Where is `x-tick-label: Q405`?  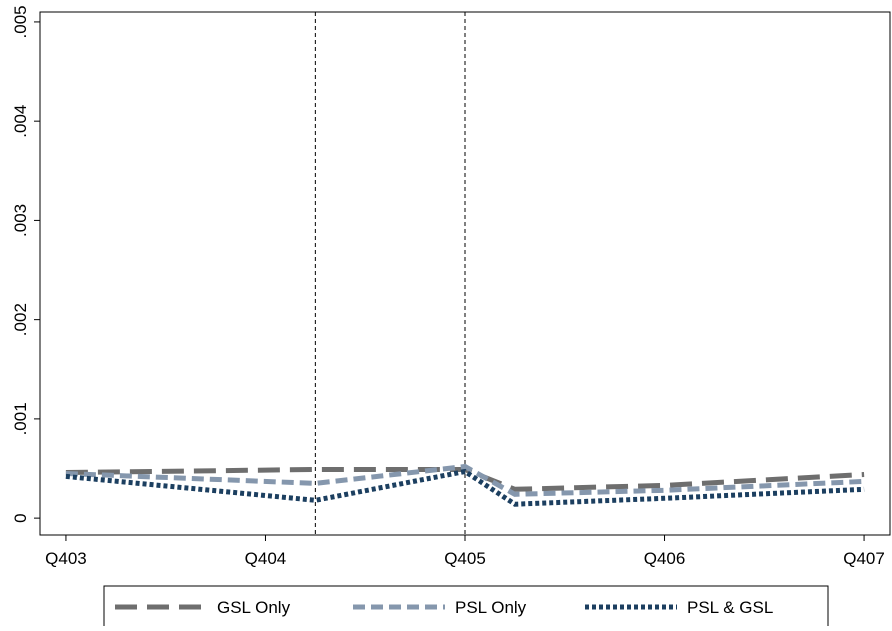
x-tick-label: Q405 is located at coordinates (465, 558).